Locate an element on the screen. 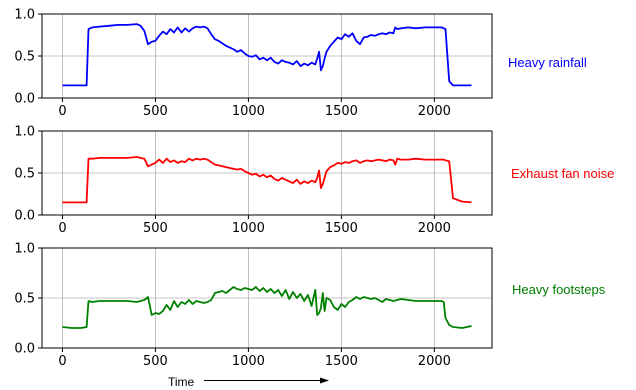 The image size is (636, 390). time-arrow-head-icon is located at coordinates (324, 380).